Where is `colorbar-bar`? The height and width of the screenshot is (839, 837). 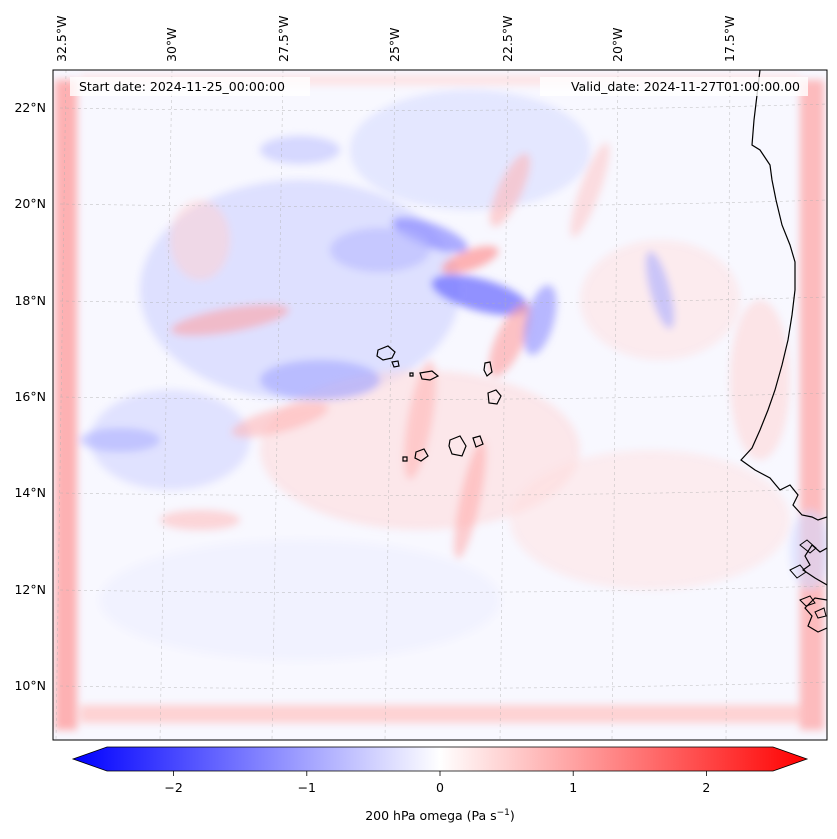
colorbar-bar is located at coordinates (440, 759).